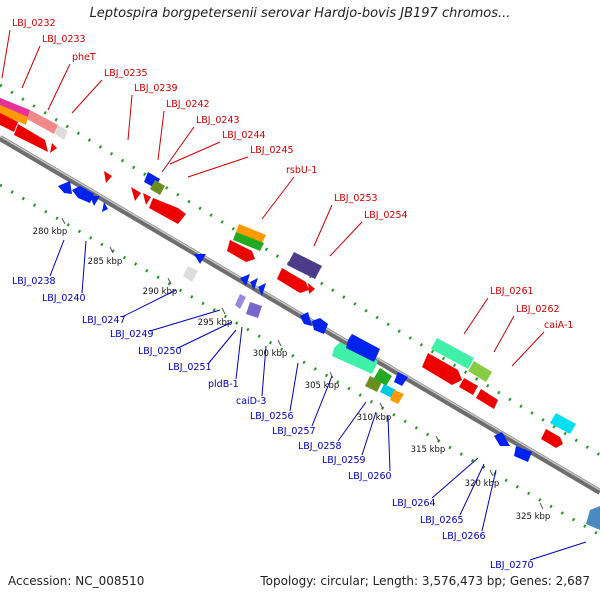  What do you see at coordinates (105, 262) in the screenshot?
I see `tick-label: 285 kbp` at bounding box center [105, 262].